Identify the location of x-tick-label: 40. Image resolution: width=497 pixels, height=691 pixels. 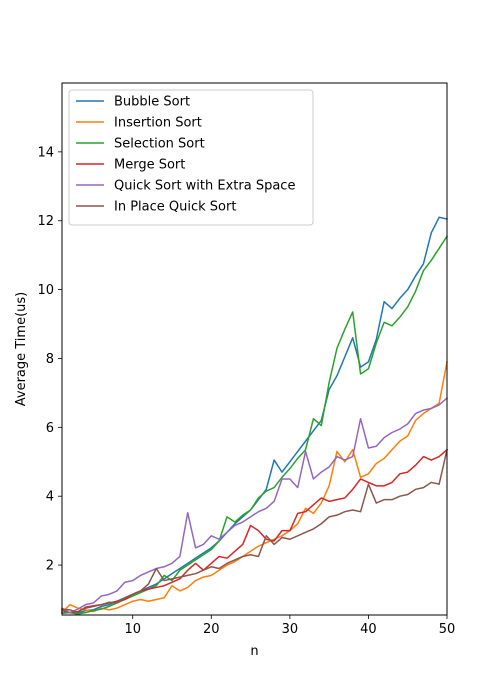
(368, 629).